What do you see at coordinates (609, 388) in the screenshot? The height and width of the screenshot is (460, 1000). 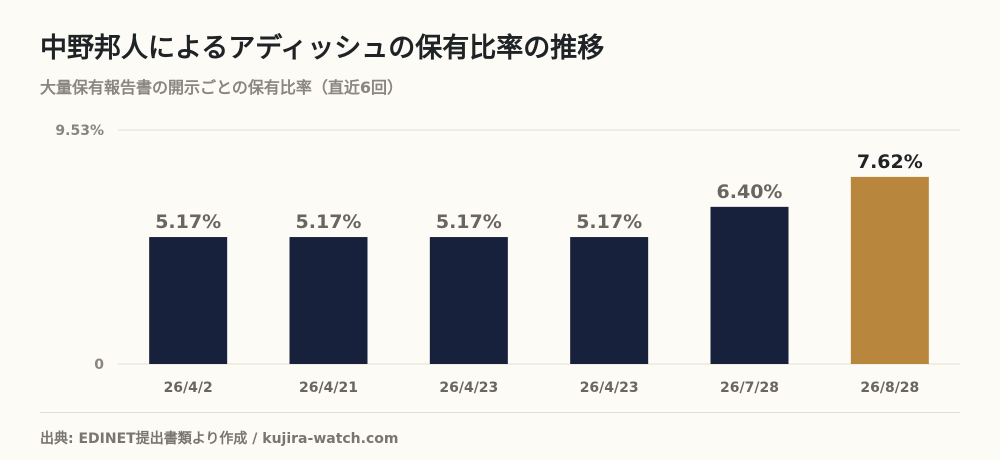 I see `x-tick-label-4: 26/4/23` at bounding box center [609, 388].